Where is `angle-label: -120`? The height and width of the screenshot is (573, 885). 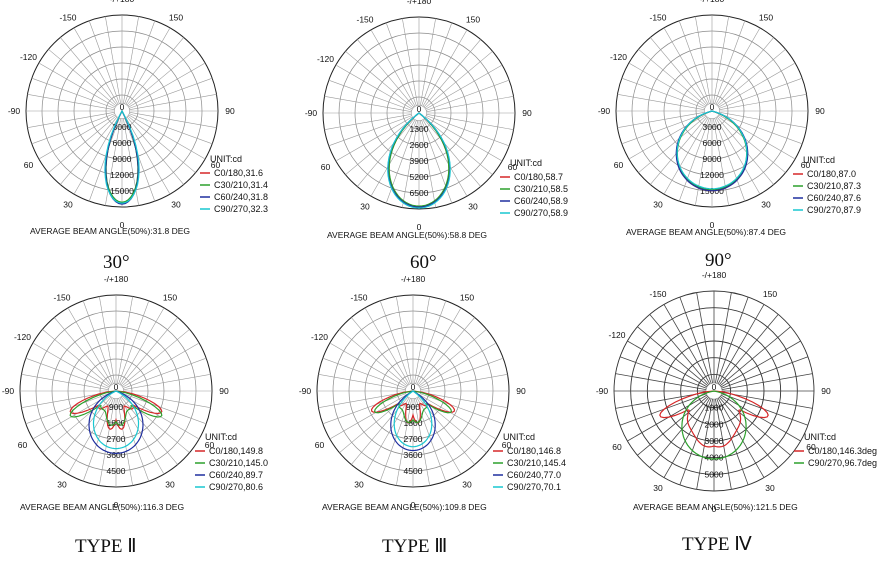
angle-label: -120 is located at coordinates (325, 59).